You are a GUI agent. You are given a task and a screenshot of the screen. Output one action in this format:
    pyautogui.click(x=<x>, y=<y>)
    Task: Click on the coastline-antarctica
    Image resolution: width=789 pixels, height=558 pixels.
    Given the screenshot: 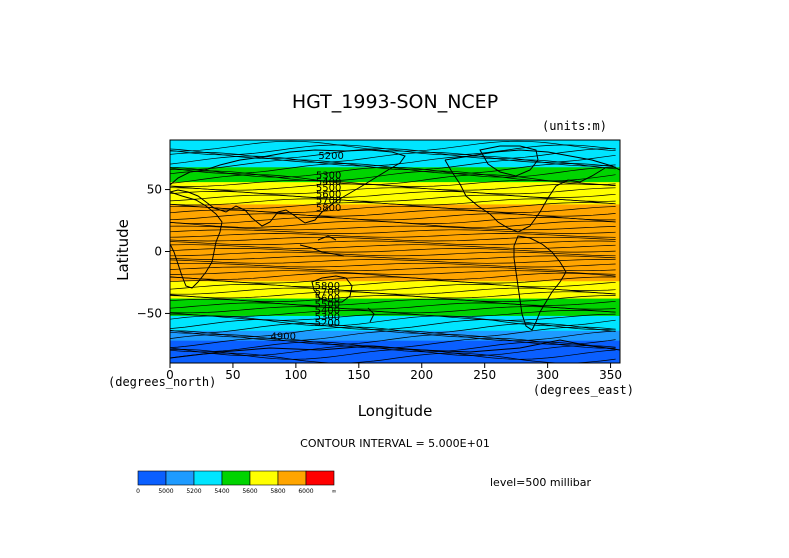 What is the action you would take?
    pyautogui.click(x=395, y=349)
    